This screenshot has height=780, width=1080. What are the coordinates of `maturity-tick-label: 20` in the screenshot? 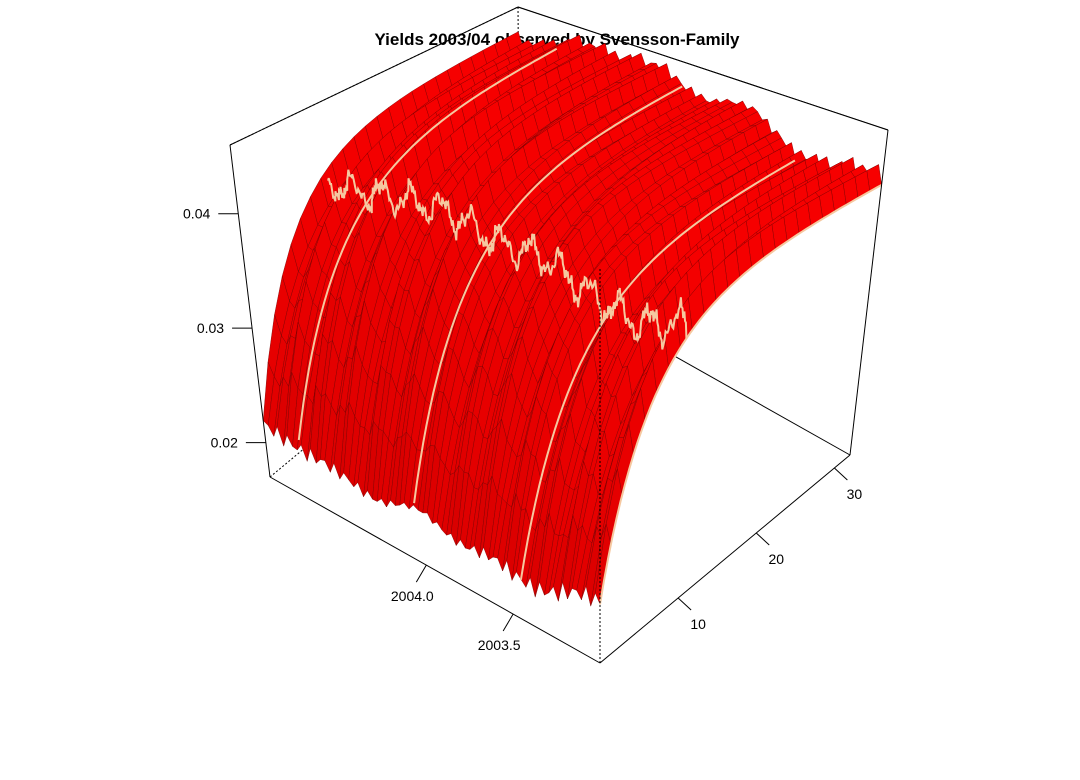 It's located at (776, 559).